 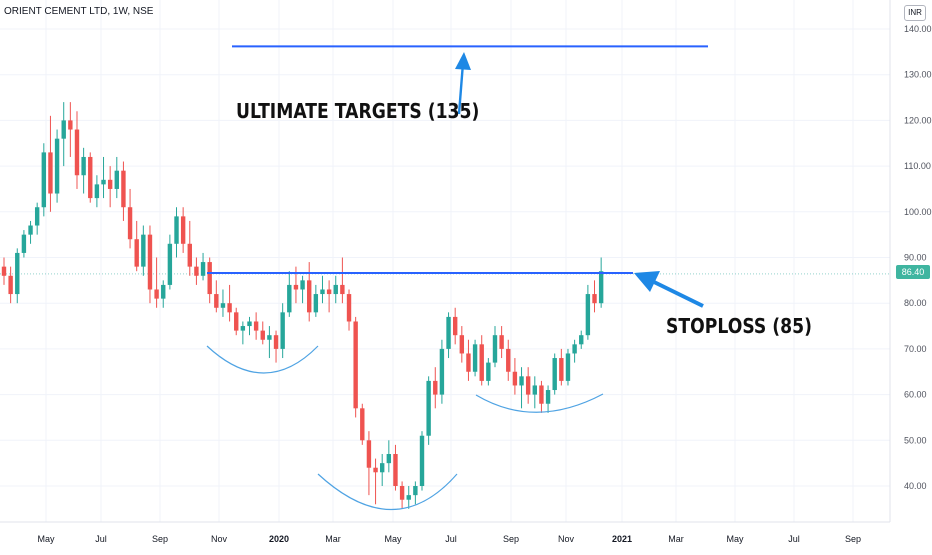 What do you see at coordinates (739, 326) in the screenshot?
I see `stoploss-annotation: STOPLOSS (85)` at bounding box center [739, 326].